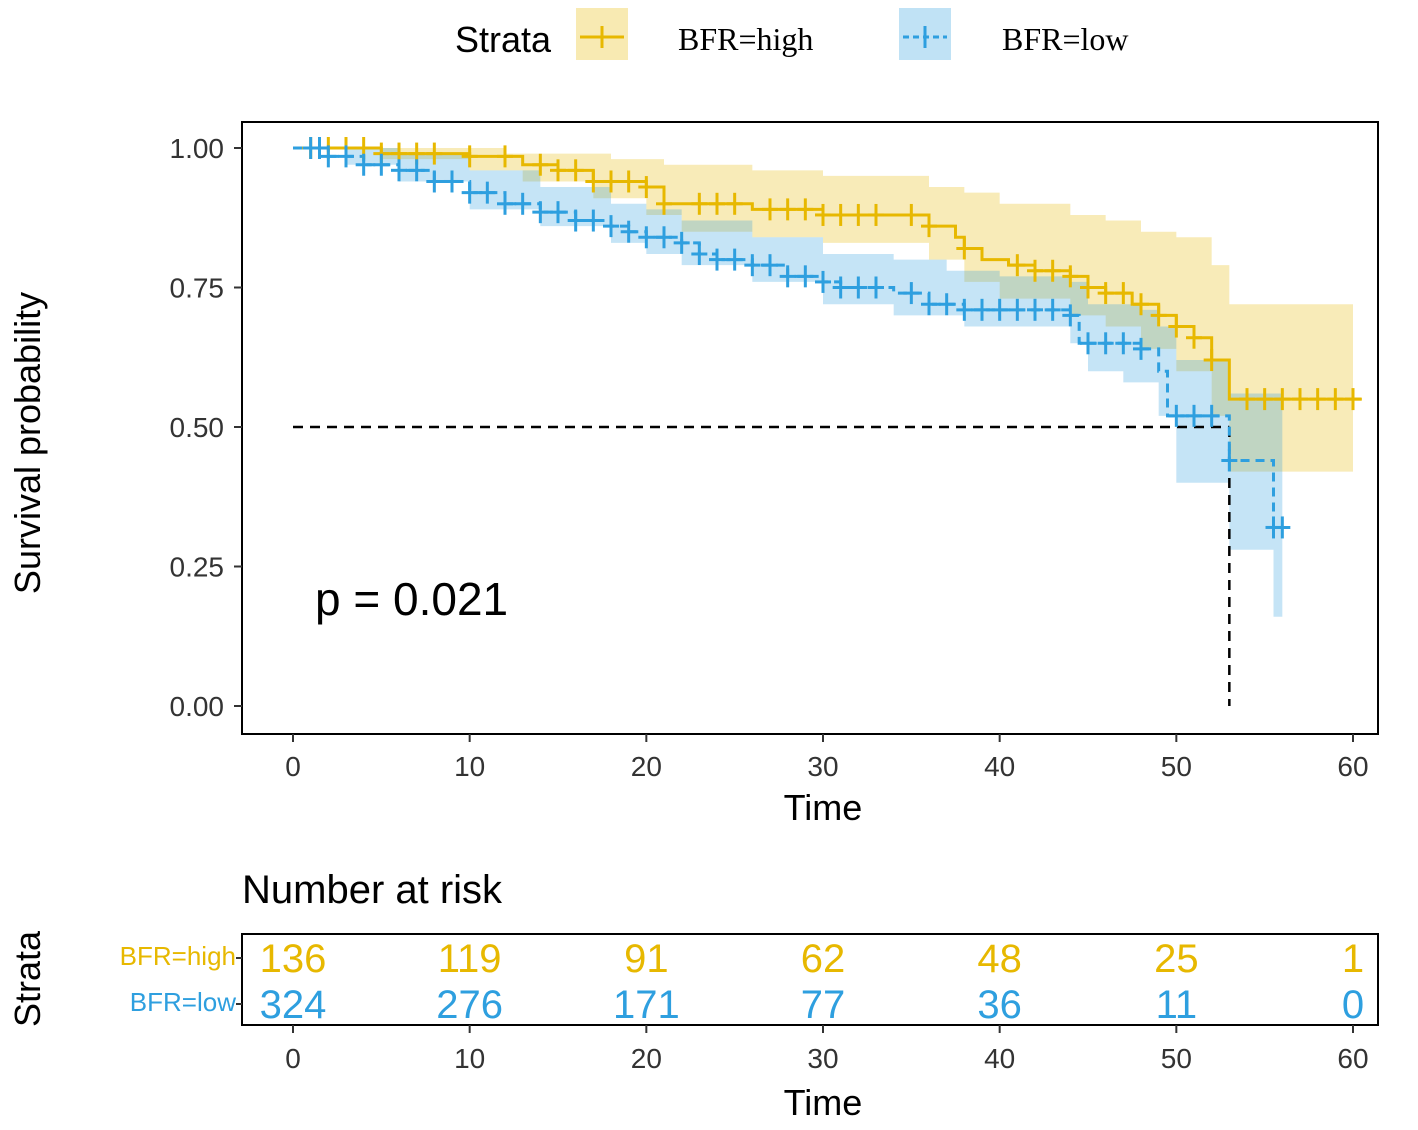 Image resolution: width=1418 pixels, height=1130 pixels. I want to click on legend-label-low: BFR=low, so click(1065, 39).